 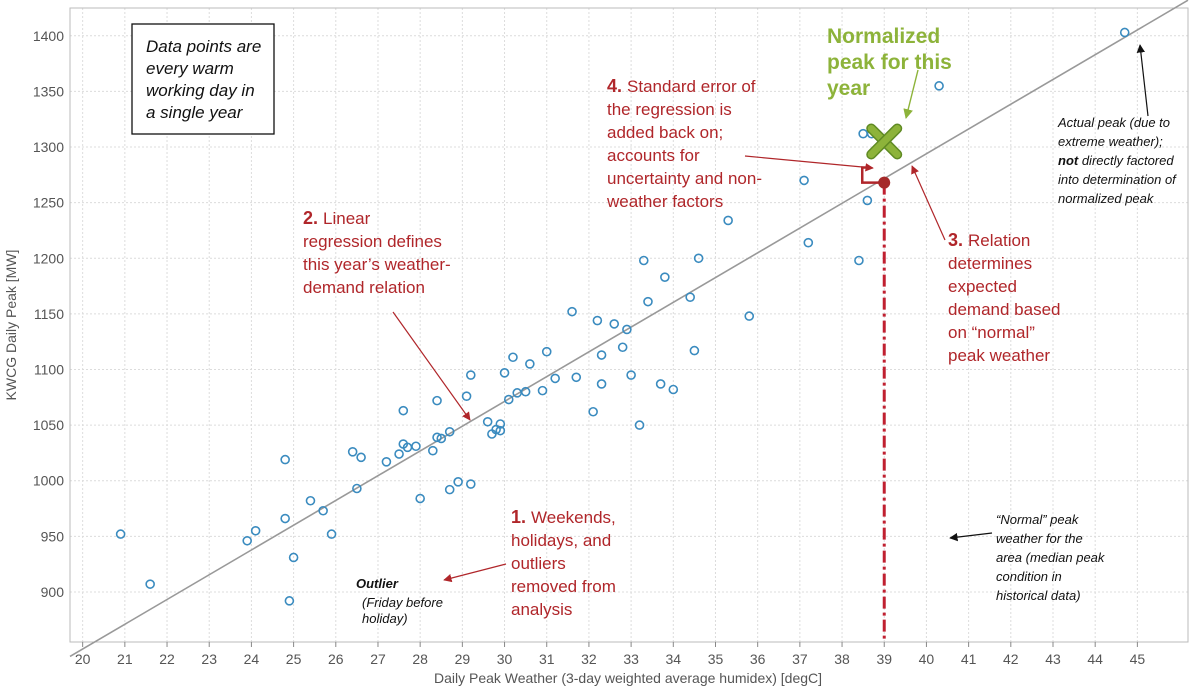 I want to click on annotation-line: area (median peak, so click(x=1051, y=557).